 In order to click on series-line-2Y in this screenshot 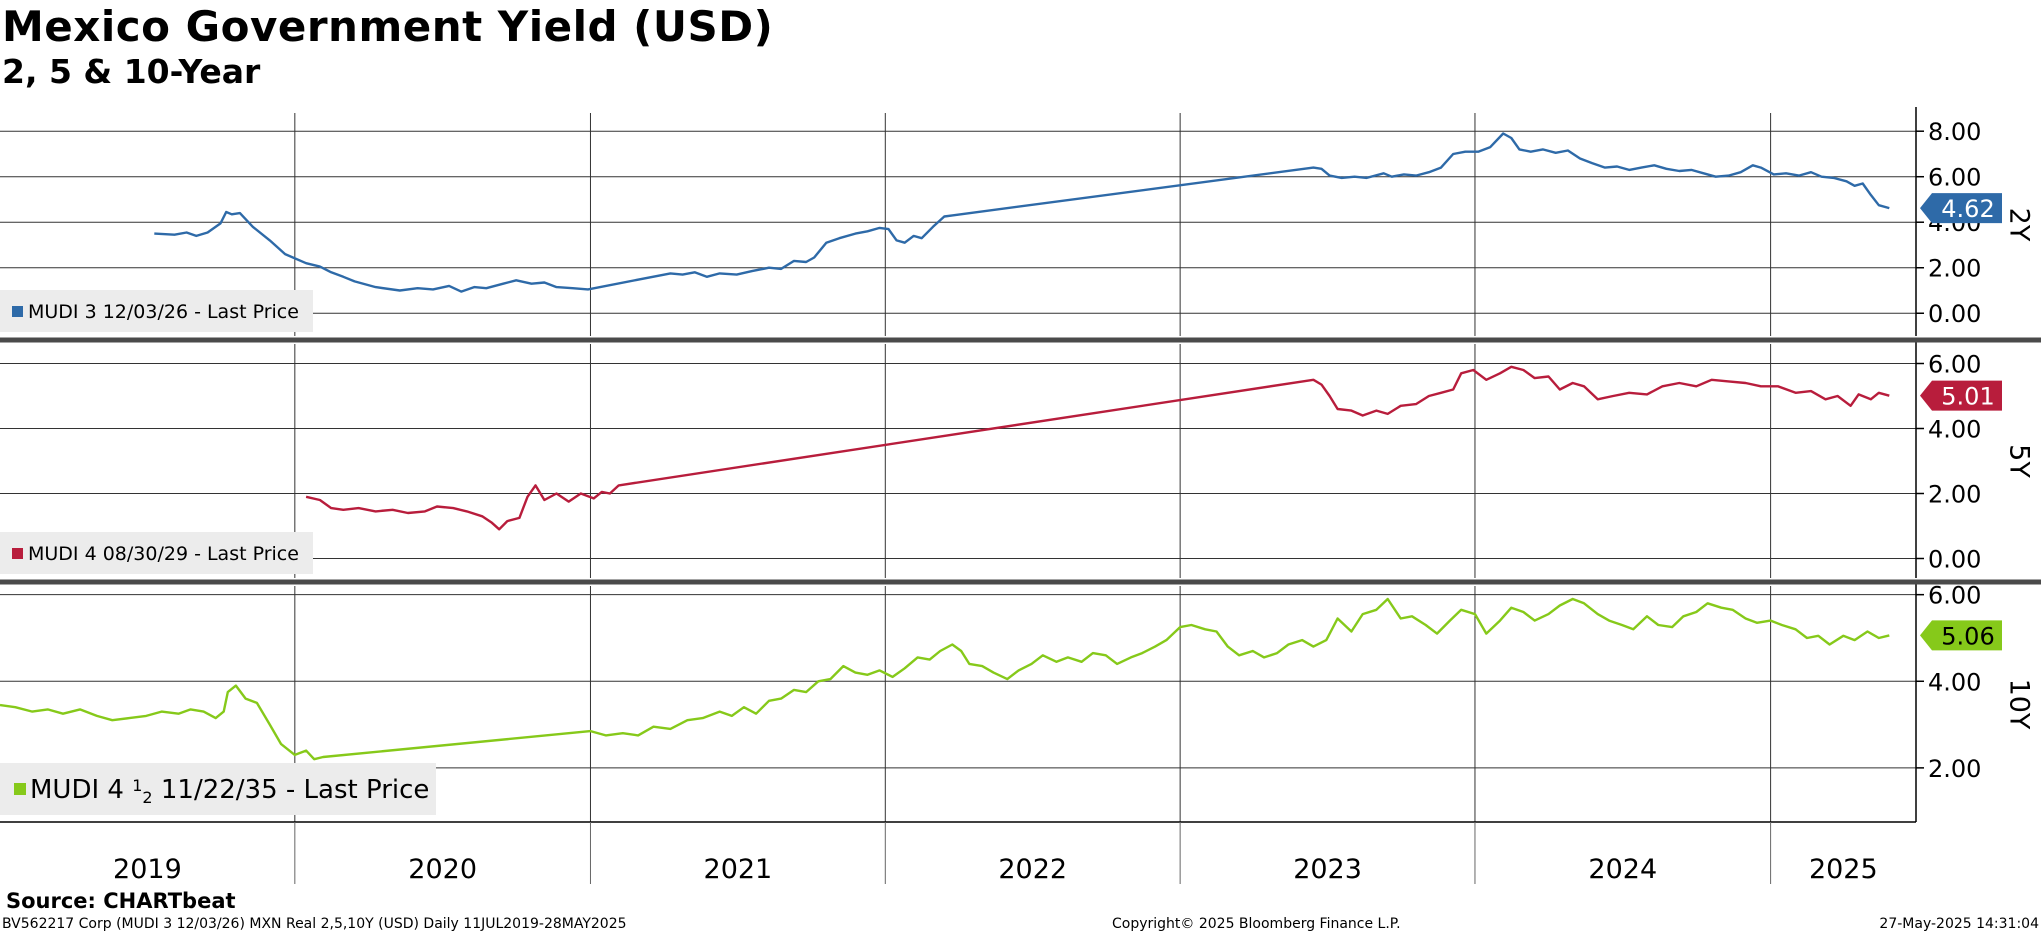, I will do `click(1022, 212)`.